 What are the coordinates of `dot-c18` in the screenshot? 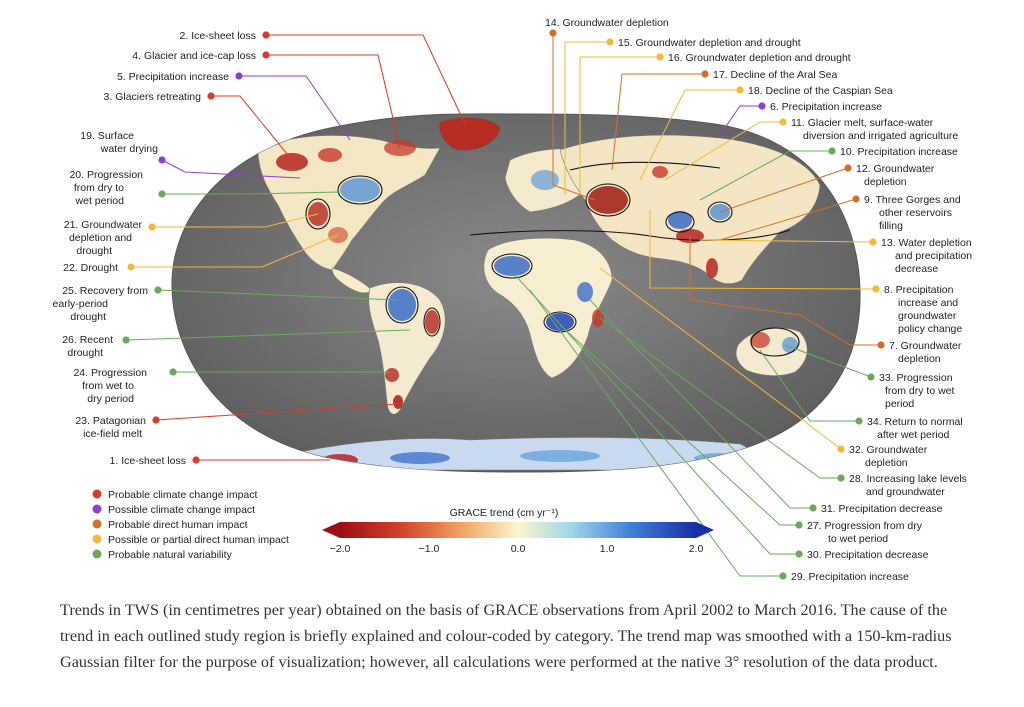 It's located at (740, 90).